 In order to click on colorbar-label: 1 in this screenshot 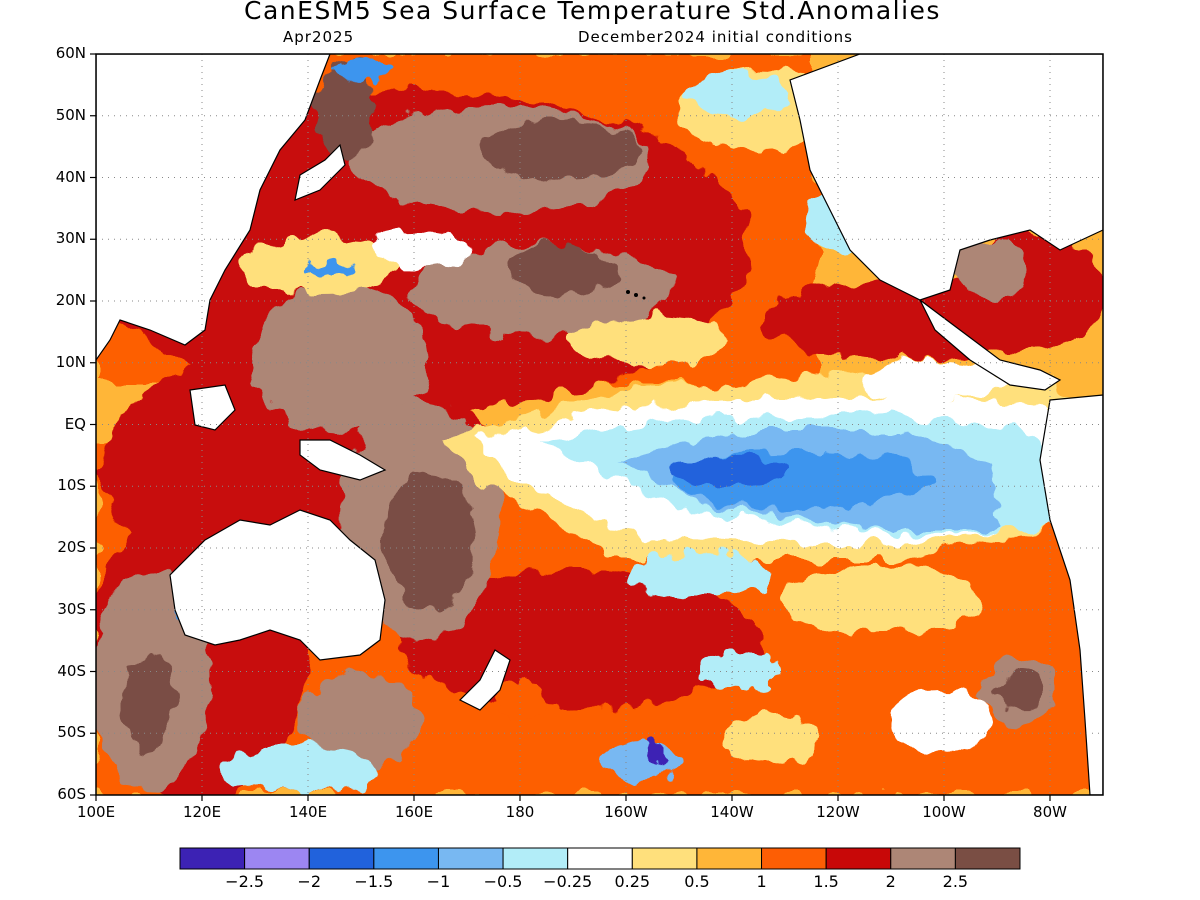, I will do `click(761, 881)`.